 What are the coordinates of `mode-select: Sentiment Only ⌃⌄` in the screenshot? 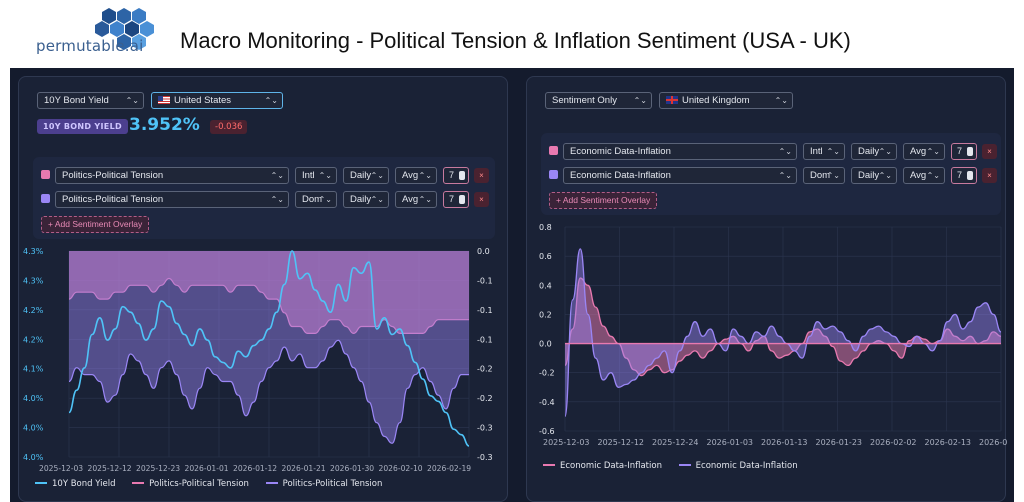 It's located at (598, 100).